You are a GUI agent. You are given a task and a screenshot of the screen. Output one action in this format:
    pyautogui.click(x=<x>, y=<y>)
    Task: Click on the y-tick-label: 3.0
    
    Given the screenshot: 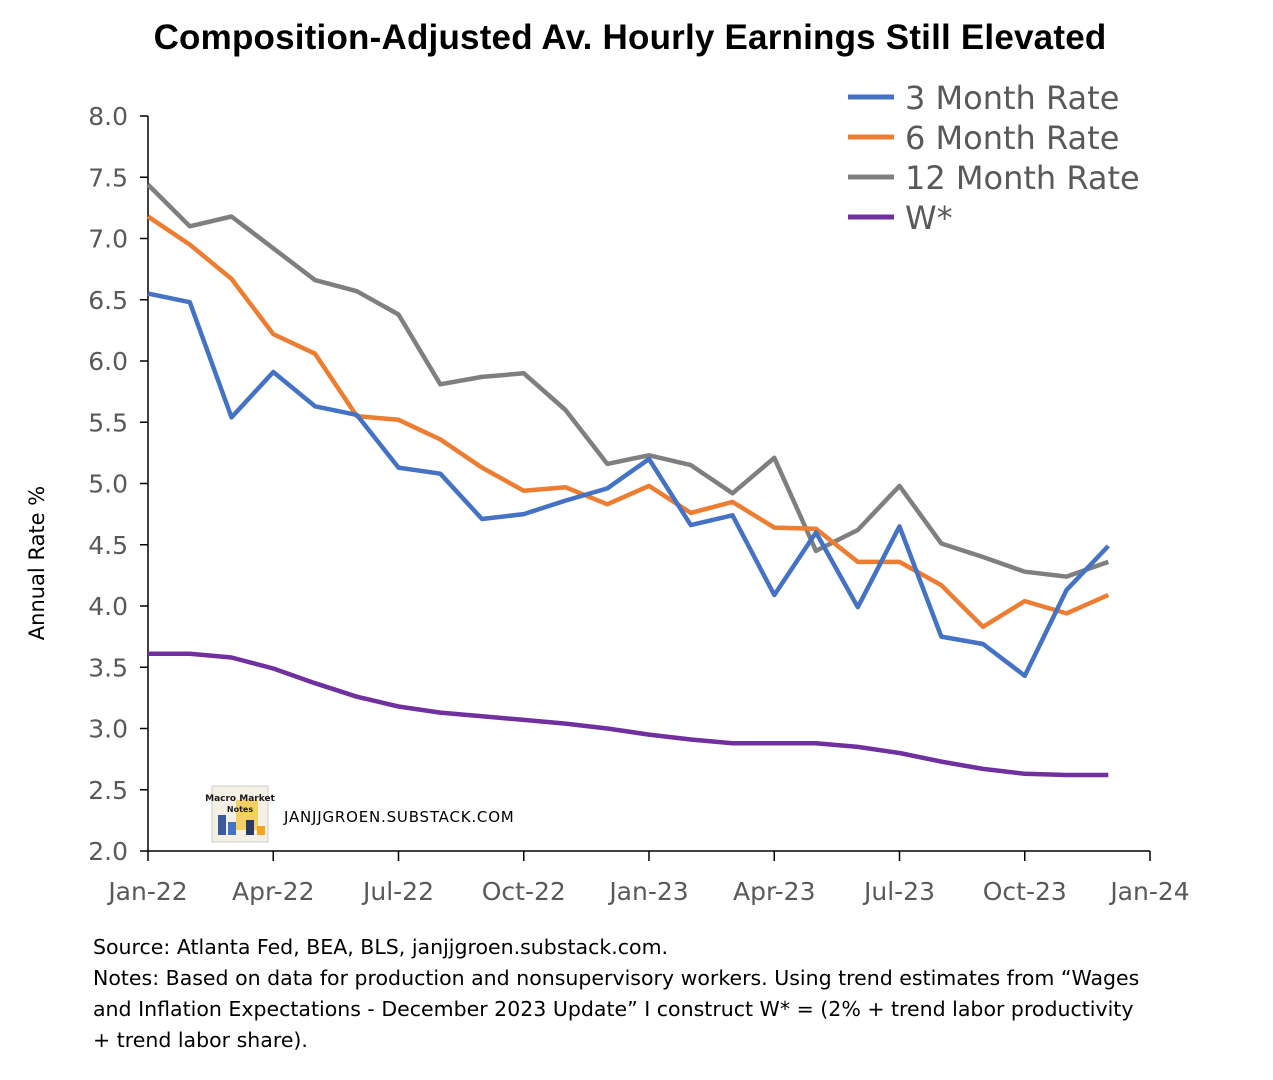 What is the action you would take?
    pyautogui.click(x=108, y=729)
    